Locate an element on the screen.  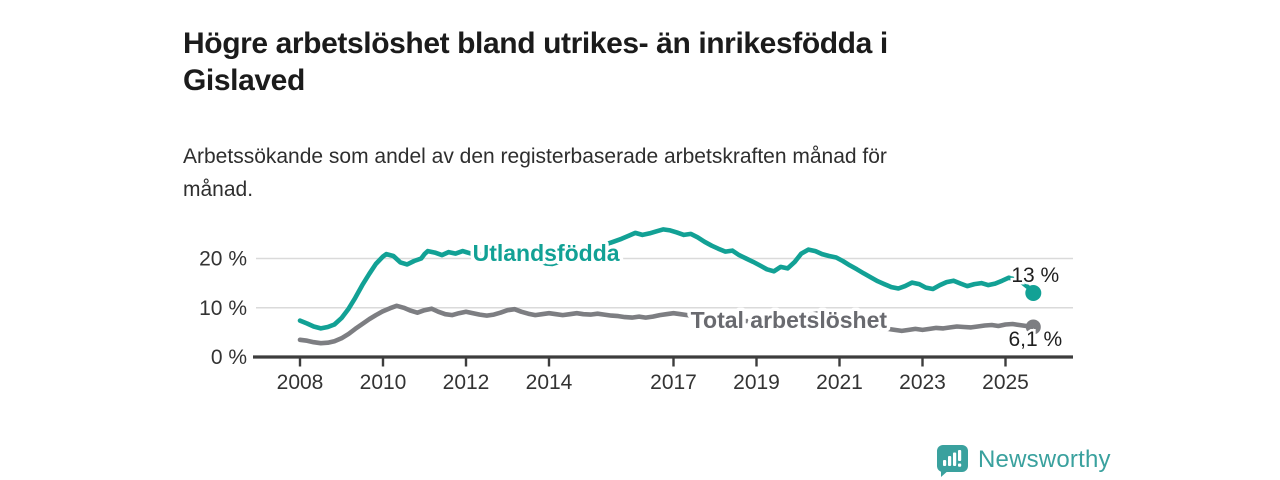
x-tick-label-2019: 2019 is located at coordinates (756, 382).